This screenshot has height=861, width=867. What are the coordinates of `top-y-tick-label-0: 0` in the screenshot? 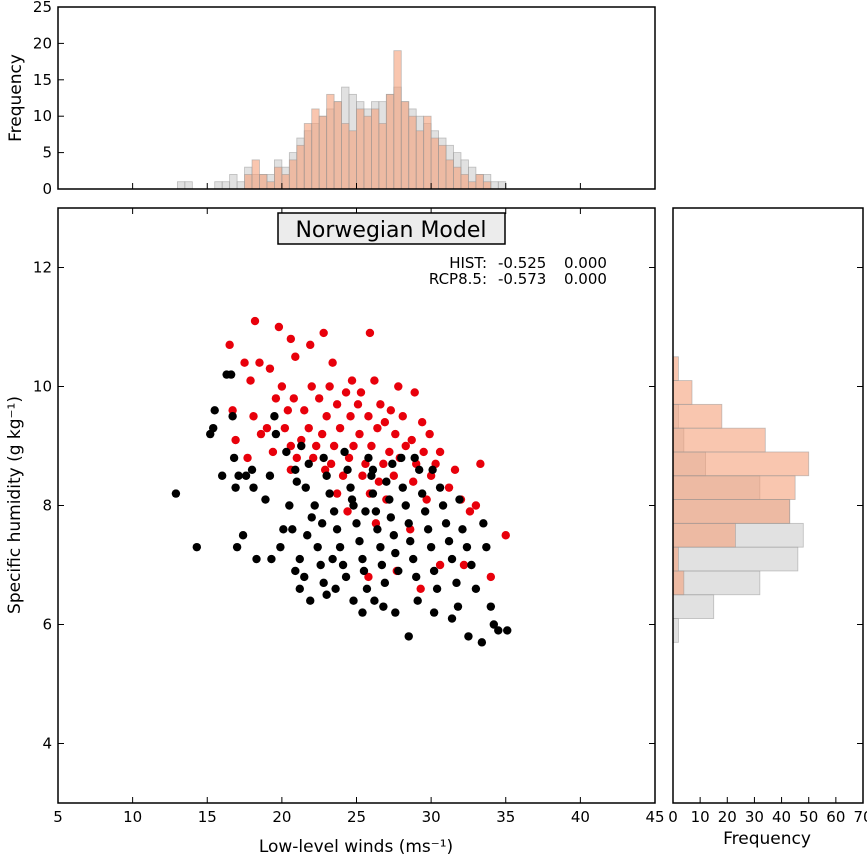 It's located at (47, 189).